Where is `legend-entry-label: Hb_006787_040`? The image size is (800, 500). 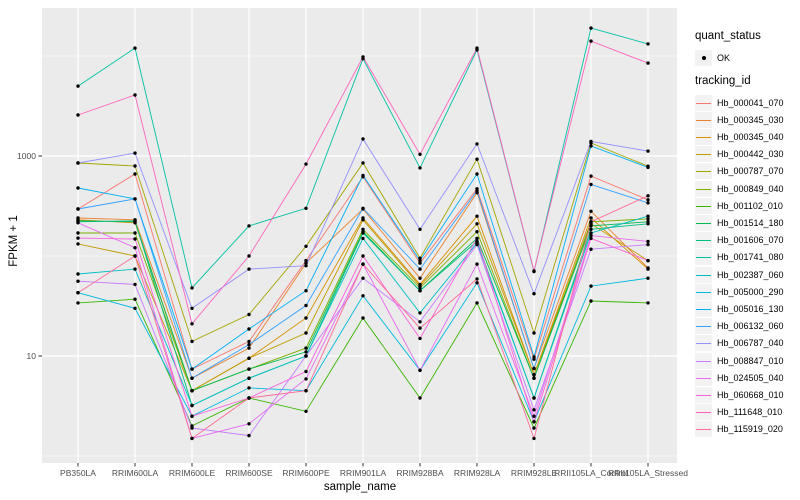
legend-entry-label: Hb_006787_040 is located at coordinates (750, 343).